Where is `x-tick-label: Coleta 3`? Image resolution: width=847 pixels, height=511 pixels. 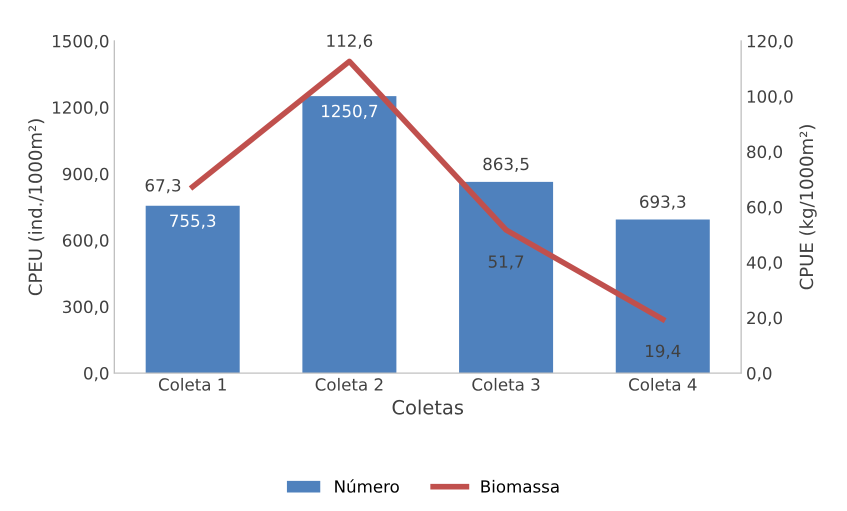 x-tick-label: Coleta 3 is located at coordinates (506, 384).